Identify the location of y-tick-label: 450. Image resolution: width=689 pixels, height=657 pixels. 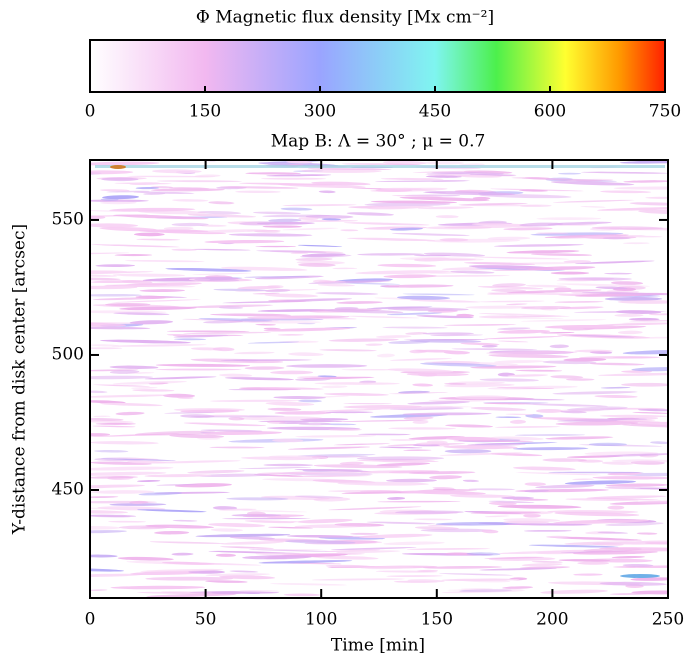
(68, 489).